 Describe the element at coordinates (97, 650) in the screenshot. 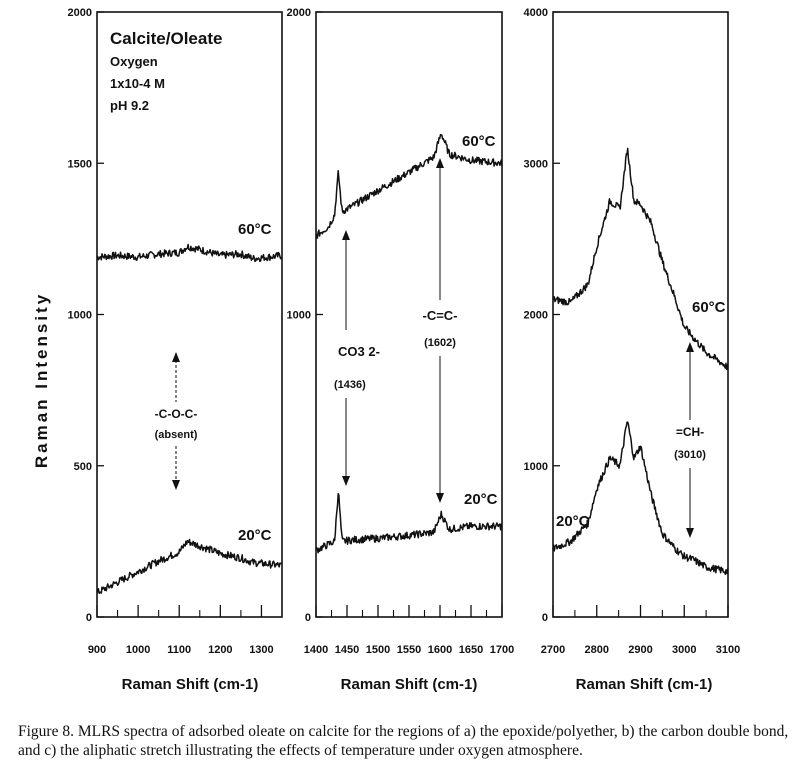

I see `x-tick-label: 900` at that location.